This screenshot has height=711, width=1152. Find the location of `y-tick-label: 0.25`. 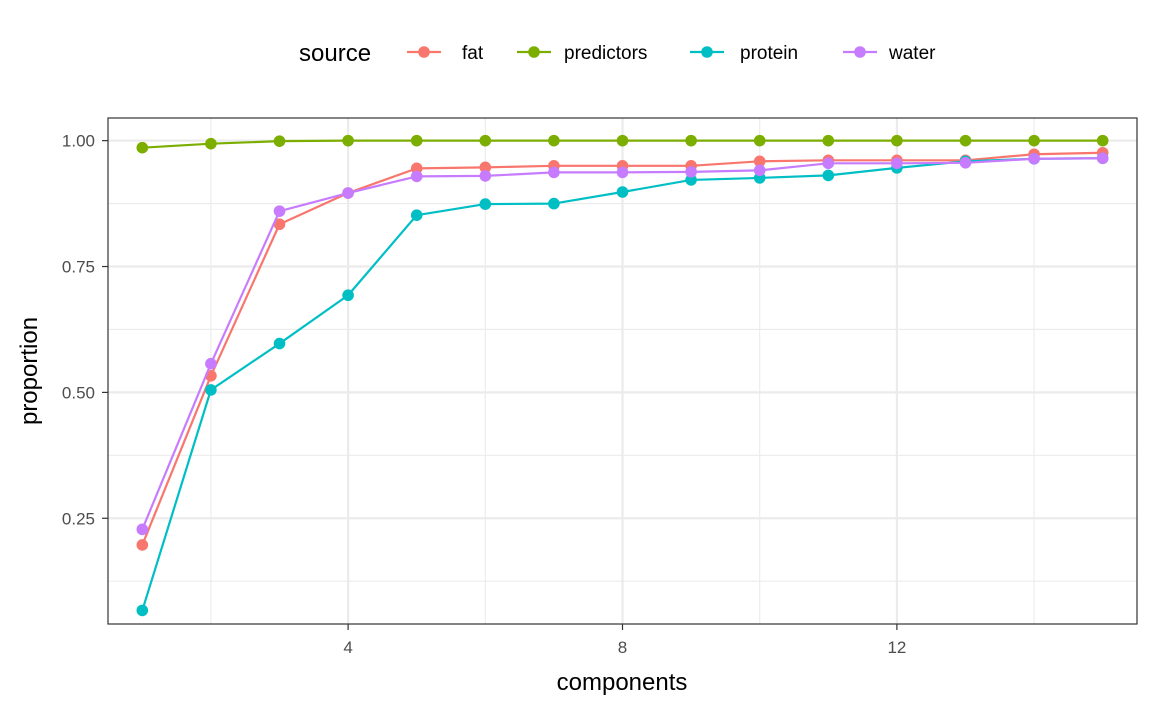

y-tick-label: 0.25 is located at coordinates (78, 518).